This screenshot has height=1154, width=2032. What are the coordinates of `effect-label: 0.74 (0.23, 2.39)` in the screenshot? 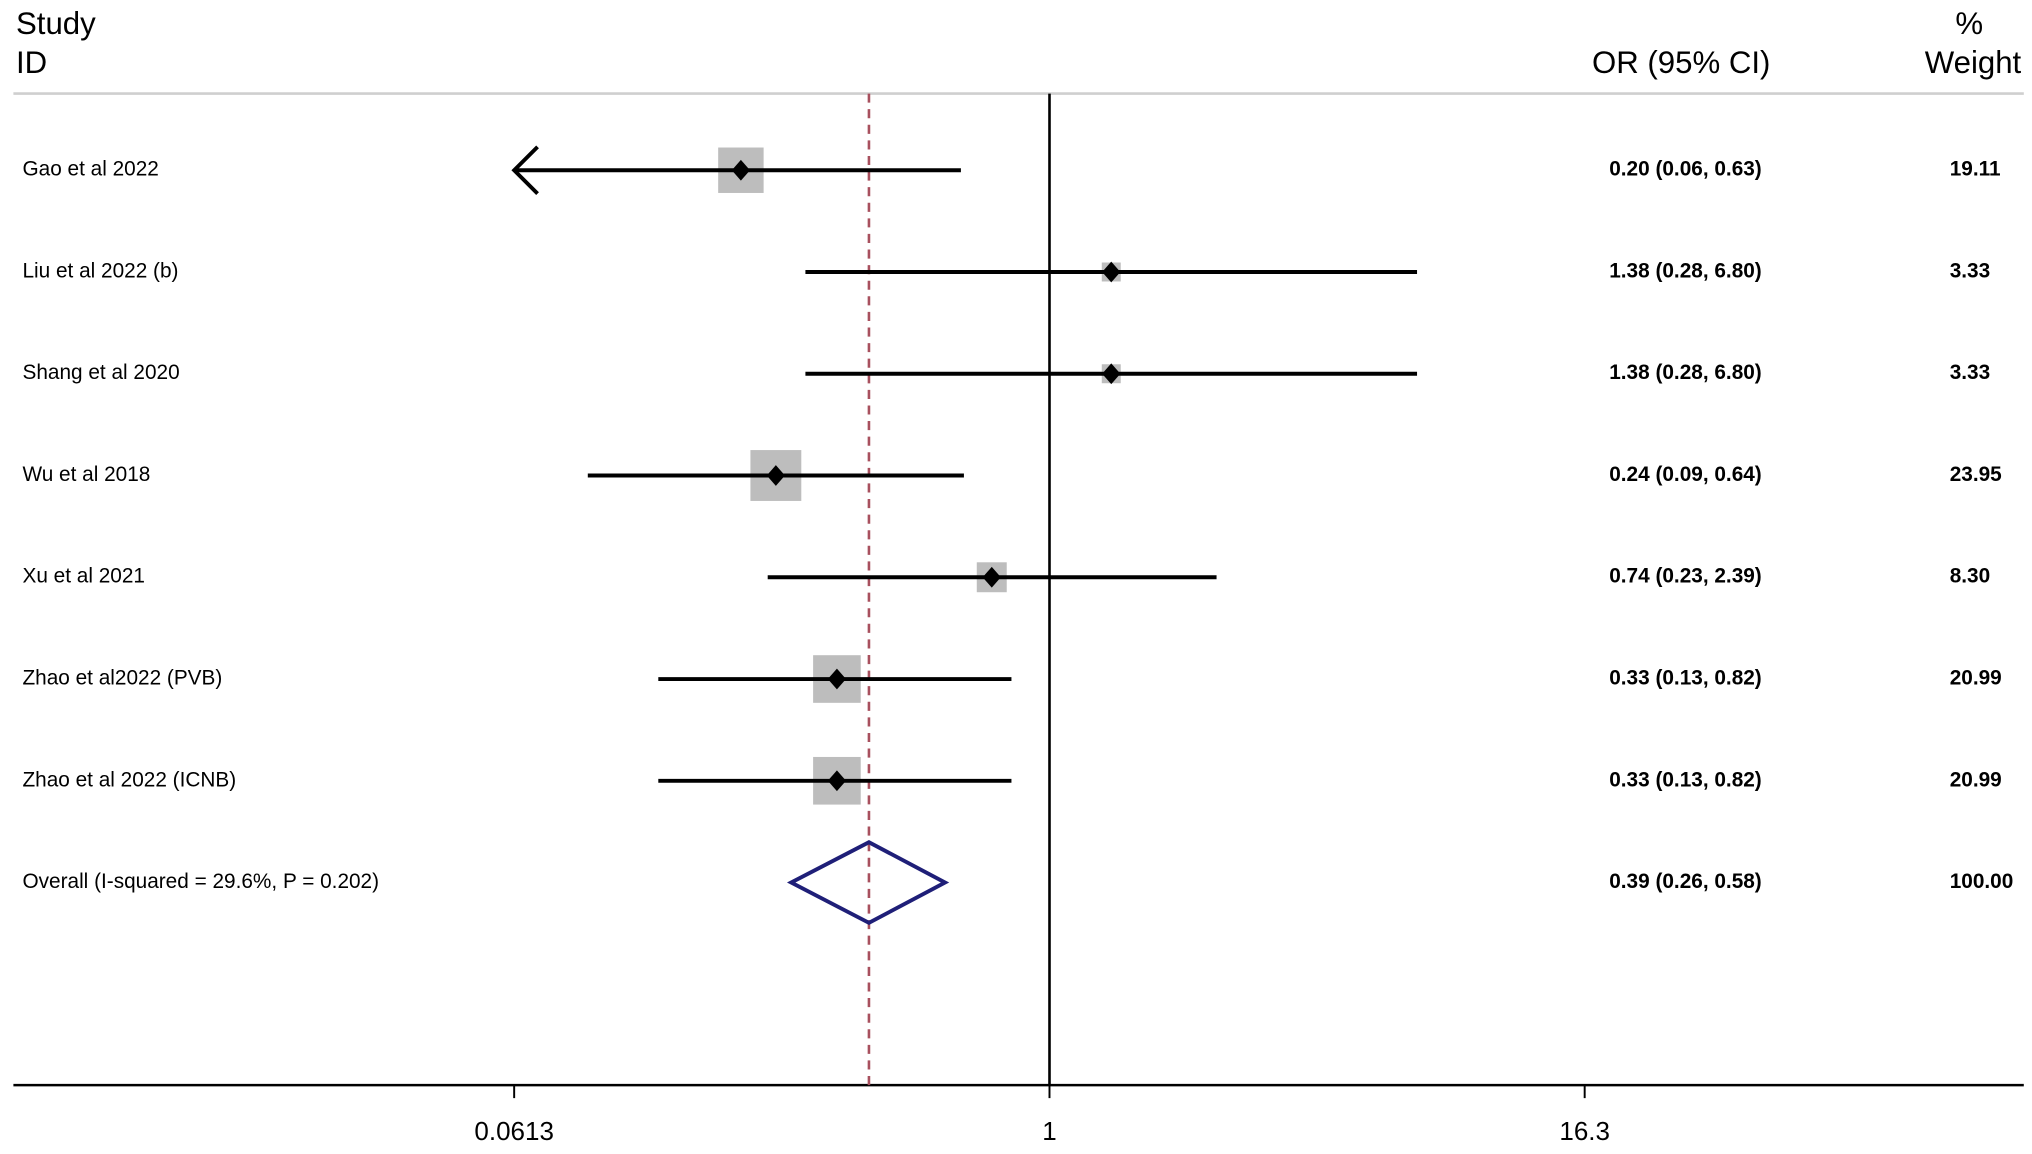 It's located at (1685, 576).